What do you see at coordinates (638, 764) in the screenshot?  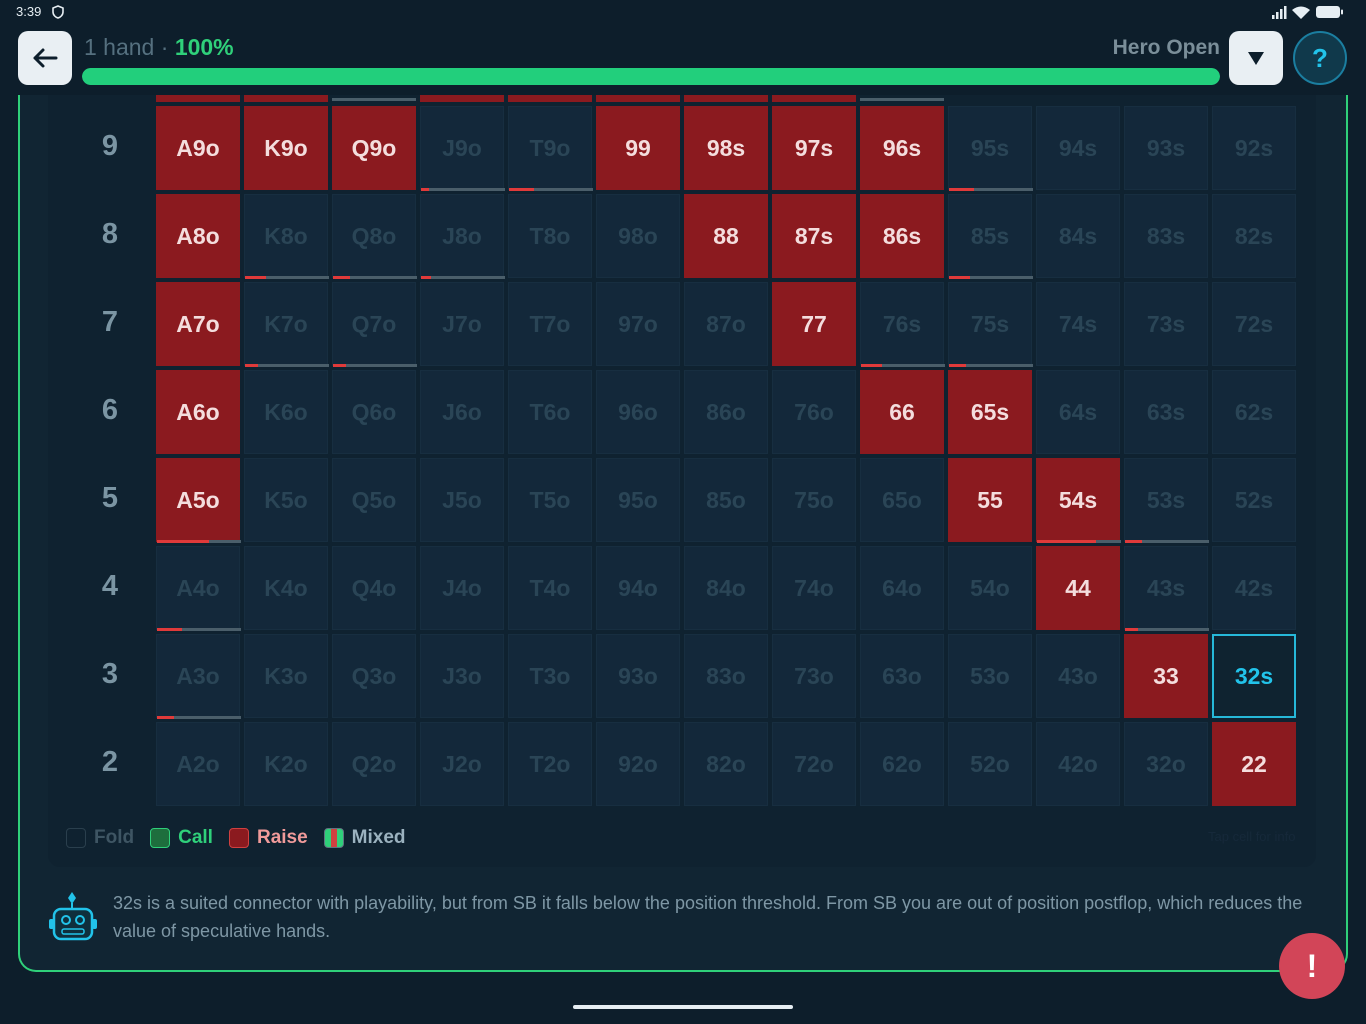 I see `hand-cell: 92o` at bounding box center [638, 764].